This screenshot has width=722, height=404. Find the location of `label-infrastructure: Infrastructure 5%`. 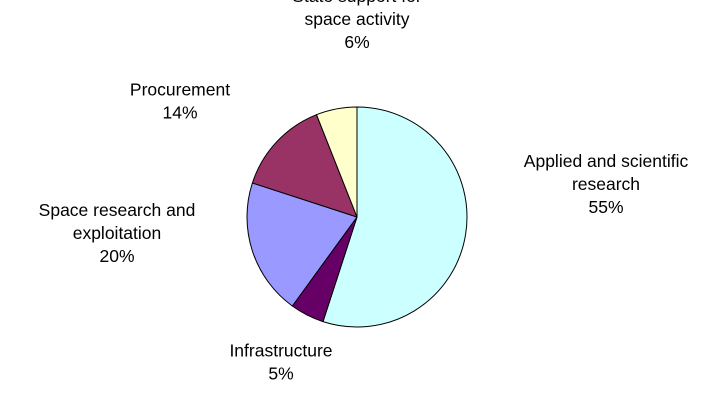

label-infrastructure: Infrastructure 5% is located at coordinates (280, 362).